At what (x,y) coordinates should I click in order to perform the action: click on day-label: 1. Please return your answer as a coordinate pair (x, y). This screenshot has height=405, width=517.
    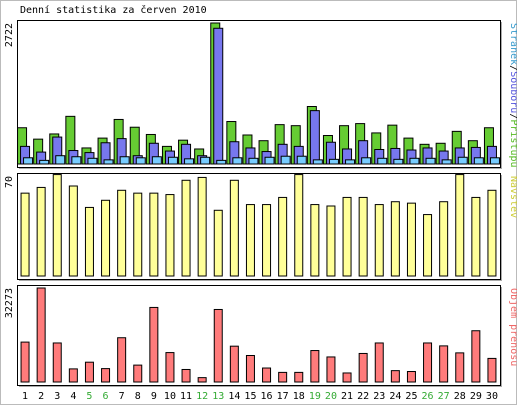
    Looking at the image, I should click on (25, 396).